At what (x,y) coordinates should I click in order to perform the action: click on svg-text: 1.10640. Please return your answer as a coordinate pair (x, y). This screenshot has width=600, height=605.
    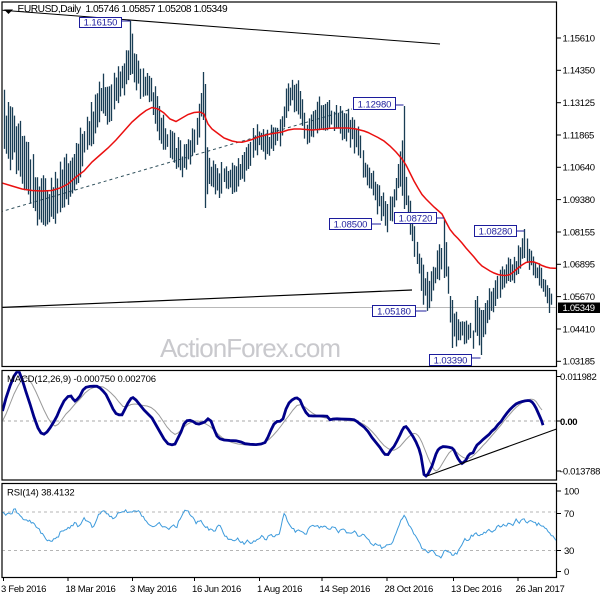
    Looking at the image, I should click on (579, 168).